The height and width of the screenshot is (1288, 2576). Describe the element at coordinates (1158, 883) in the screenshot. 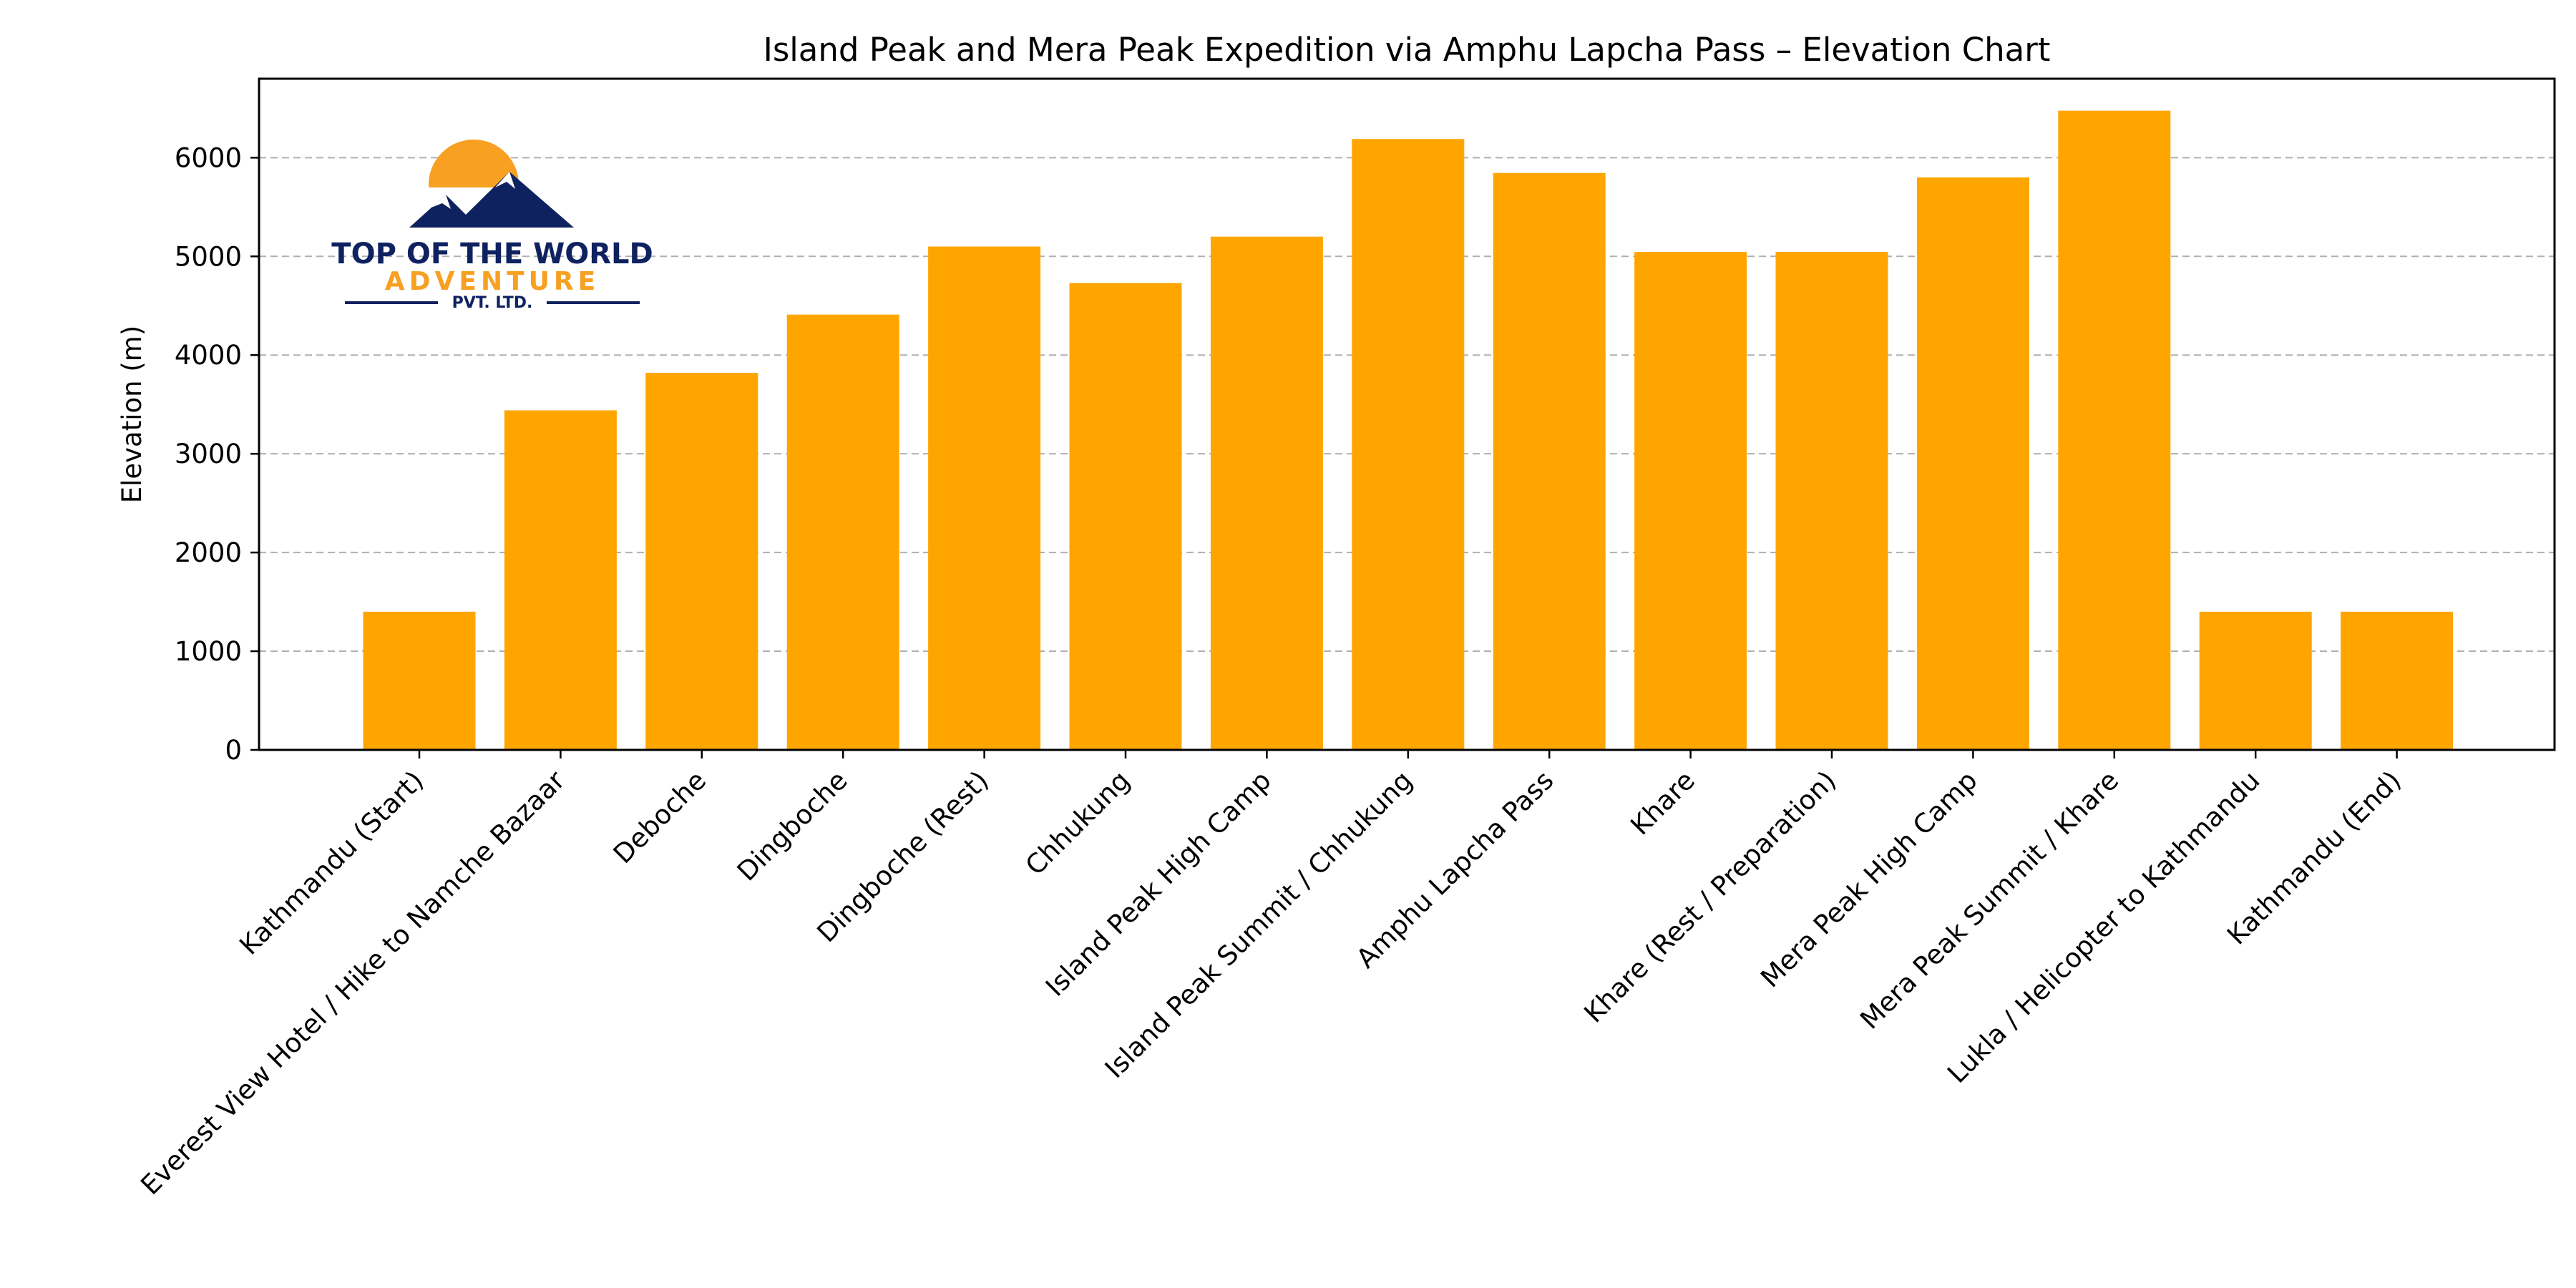

I see `x-tick-label: Island Peak High Camp` at that location.